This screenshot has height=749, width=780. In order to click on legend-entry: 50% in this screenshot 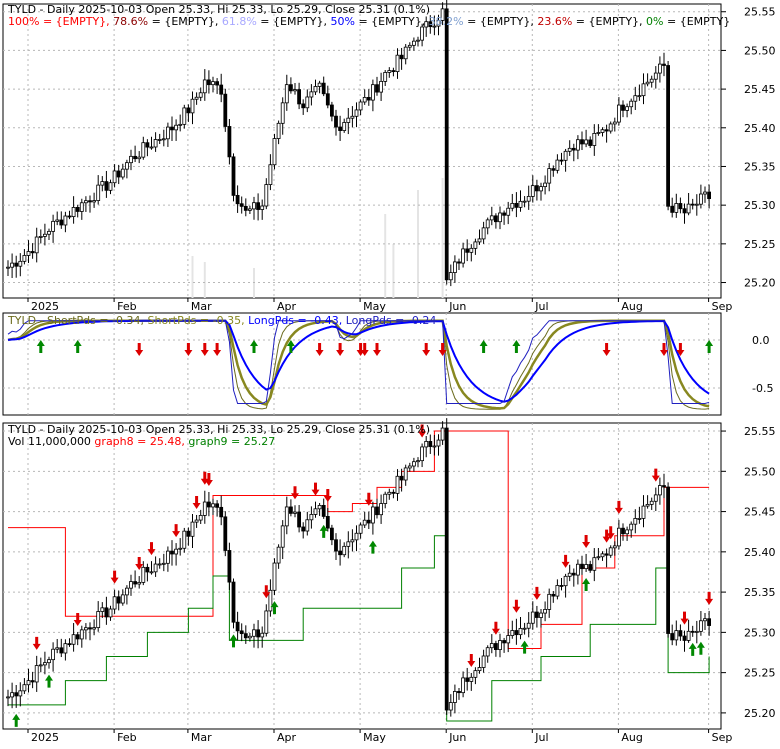, I will do `click(341, 21)`.